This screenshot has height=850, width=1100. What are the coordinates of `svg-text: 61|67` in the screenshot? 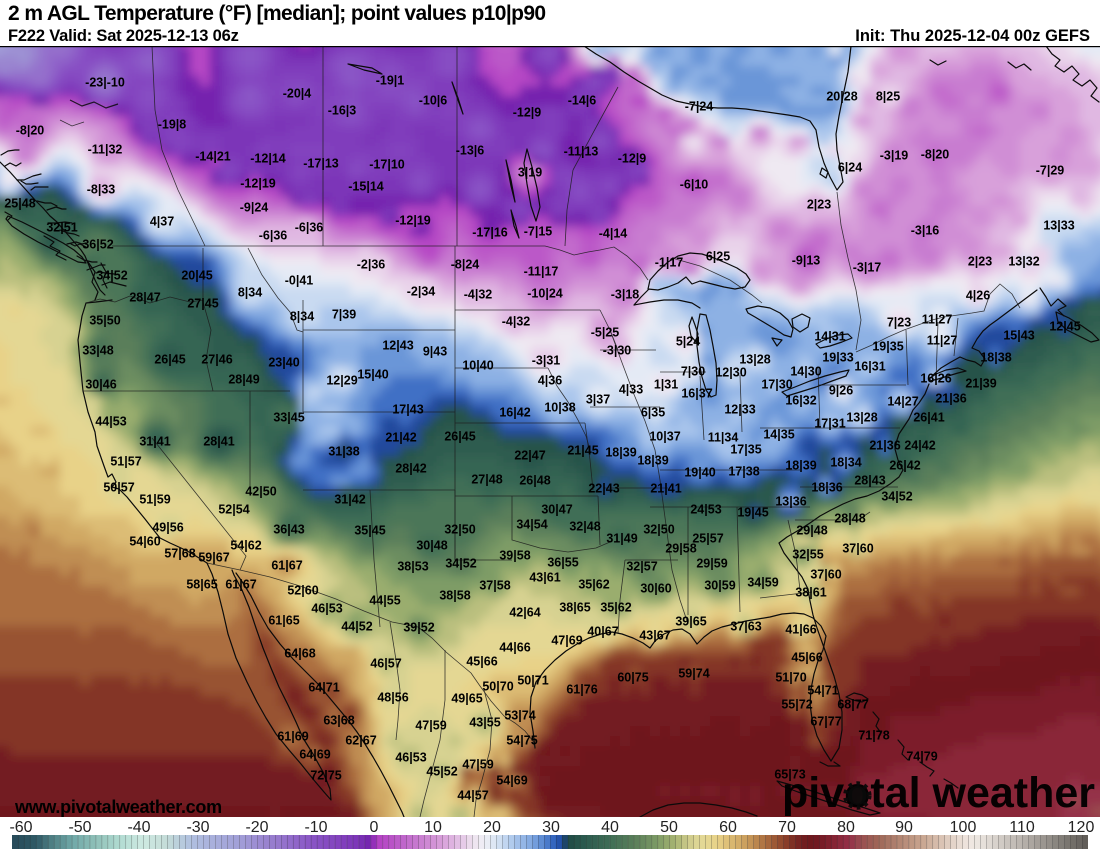 It's located at (240, 585).